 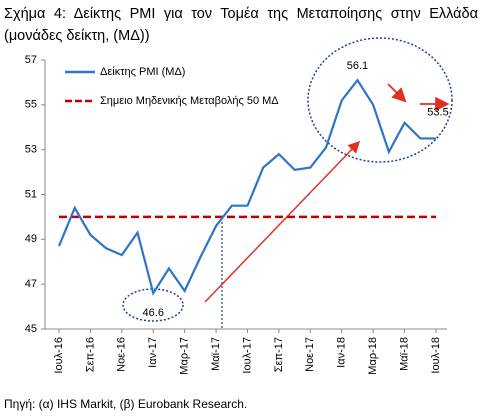 What do you see at coordinates (142, 72) in the screenshot?
I see `legend-label: Δείκτης PMI (ΜΔ)` at bounding box center [142, 72].